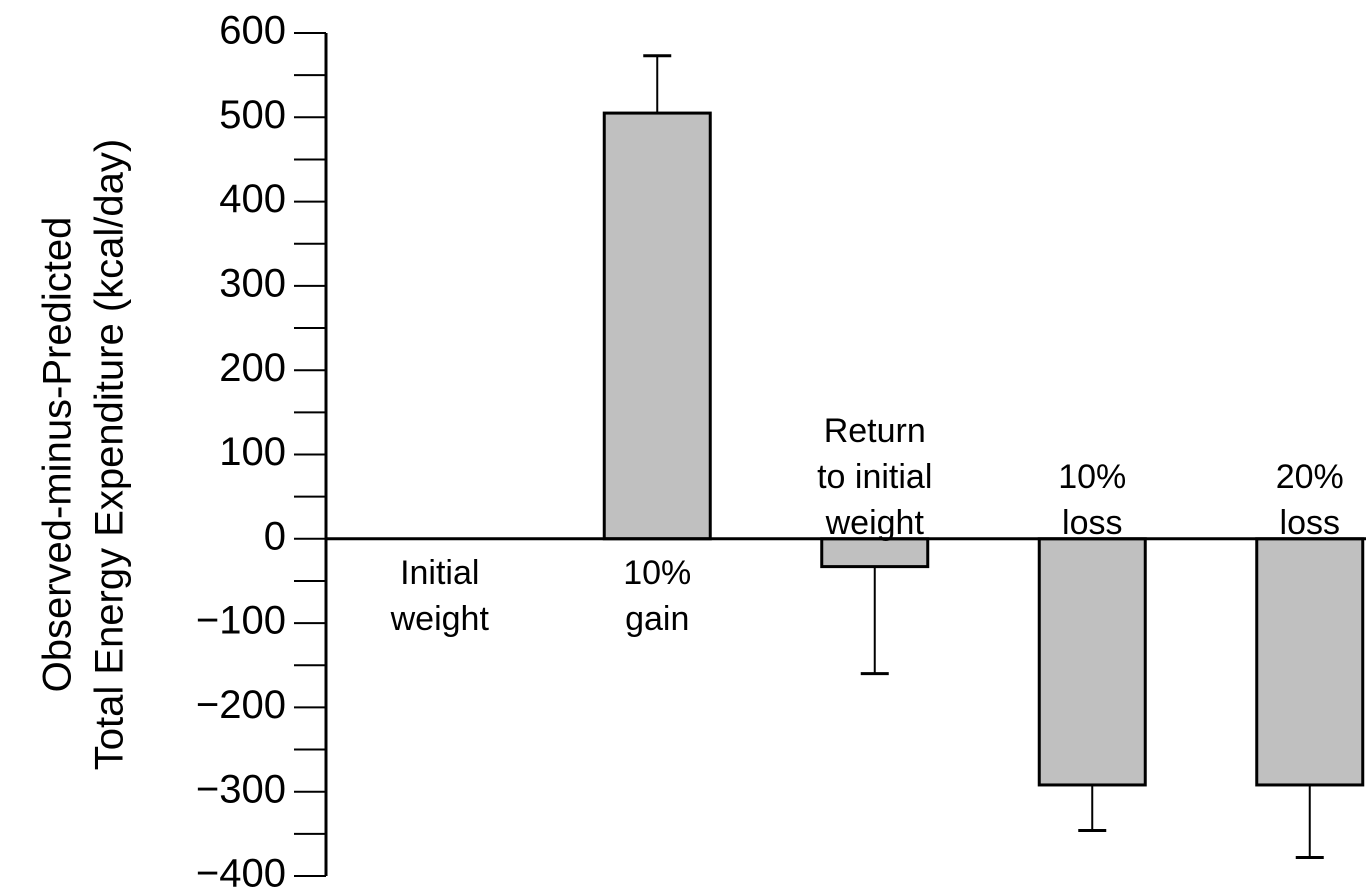 The width and height of the screenshot is (1368, 889). Describe the element at coordinates (1310, 477) in the screenshot. I see `category-label: 20%` at that location.